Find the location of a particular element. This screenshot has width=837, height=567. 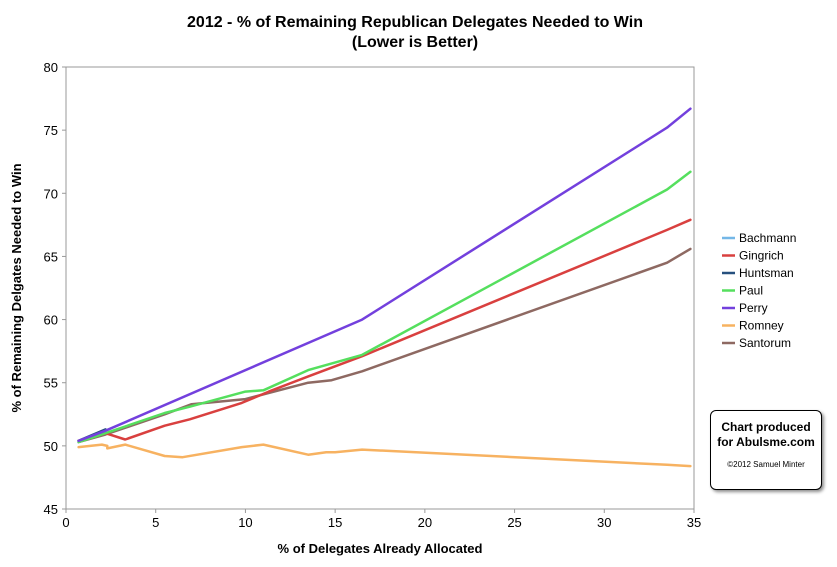

x-tick-label: 0 is located at coordinates (65, 522).